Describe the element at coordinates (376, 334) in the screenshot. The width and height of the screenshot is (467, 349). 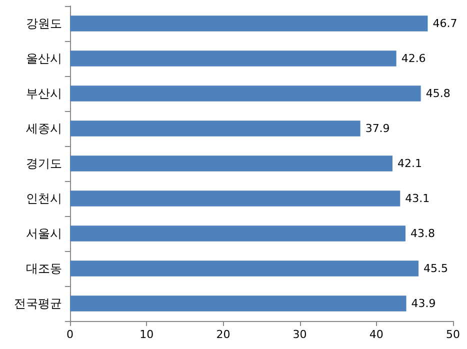
I see `x-tick-label: 40` at that location.